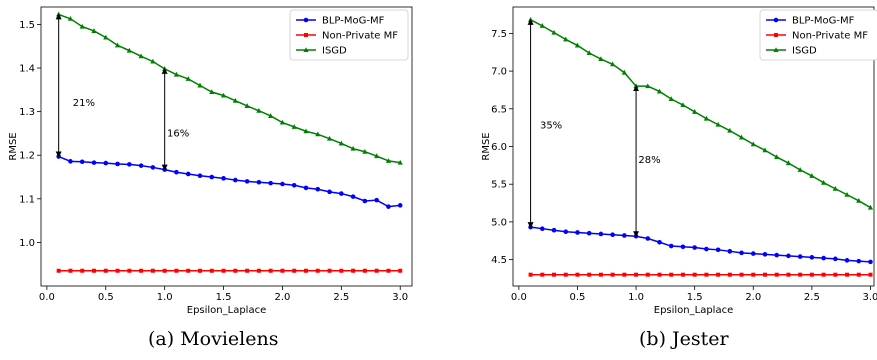 The width and height of the screenshot is (877, 360). What do you see at coordinates (499, 109) in the screenshot?
I see `y-tick-label: 6.5` at bounding box center [499, 109].